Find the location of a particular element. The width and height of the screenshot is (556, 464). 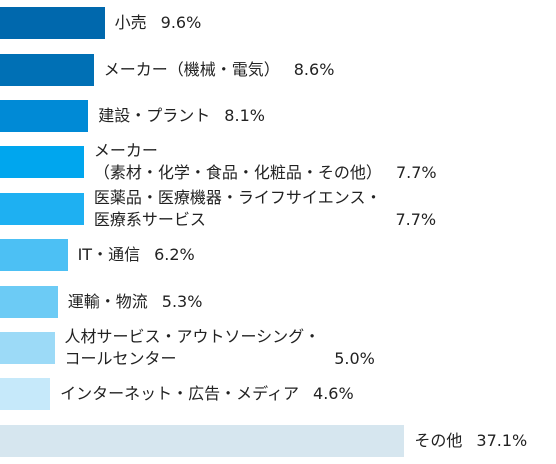

bar-label: メーカー（機械・電気） 8.6% is located at coordinates (219, 70).